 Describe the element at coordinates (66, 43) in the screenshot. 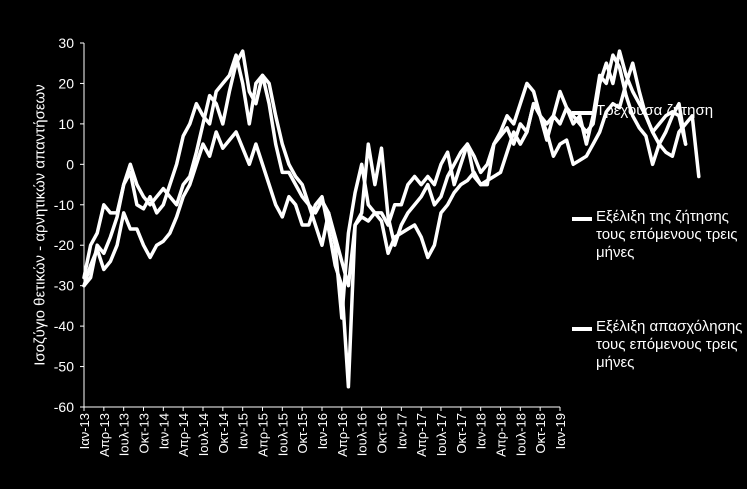

I see `y-tick-label: 30` at that location.